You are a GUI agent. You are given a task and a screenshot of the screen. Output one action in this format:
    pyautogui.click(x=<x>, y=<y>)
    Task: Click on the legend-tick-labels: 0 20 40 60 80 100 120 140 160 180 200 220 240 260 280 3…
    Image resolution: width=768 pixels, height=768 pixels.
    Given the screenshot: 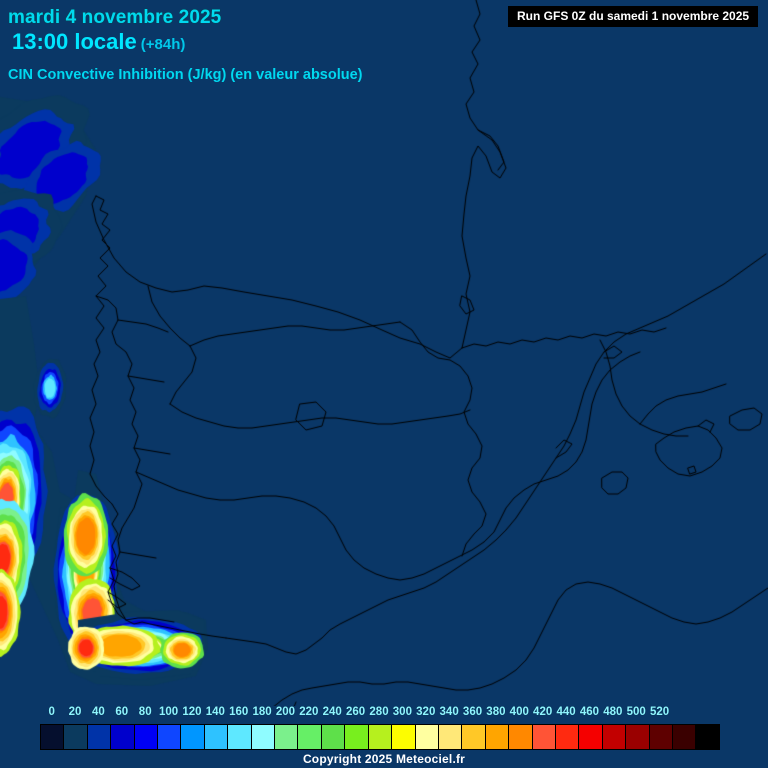 What is the action you would take?
    pyautogui.click(x=384, y=715)
    